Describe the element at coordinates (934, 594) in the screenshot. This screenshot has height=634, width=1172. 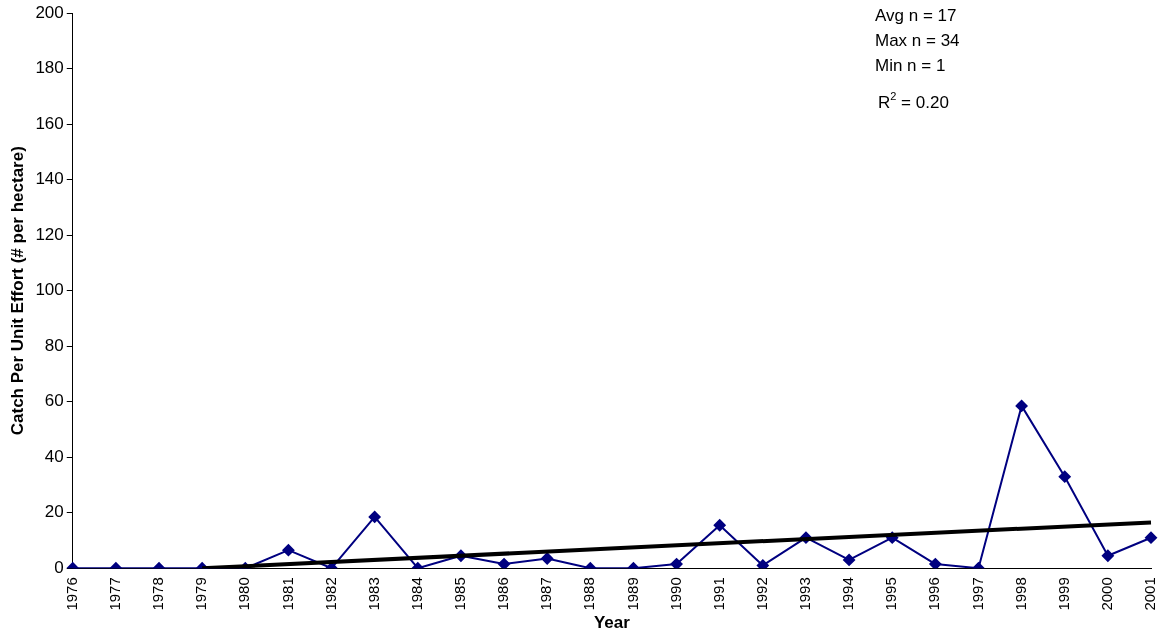
I see `x-tick-label: 1996` at that location.